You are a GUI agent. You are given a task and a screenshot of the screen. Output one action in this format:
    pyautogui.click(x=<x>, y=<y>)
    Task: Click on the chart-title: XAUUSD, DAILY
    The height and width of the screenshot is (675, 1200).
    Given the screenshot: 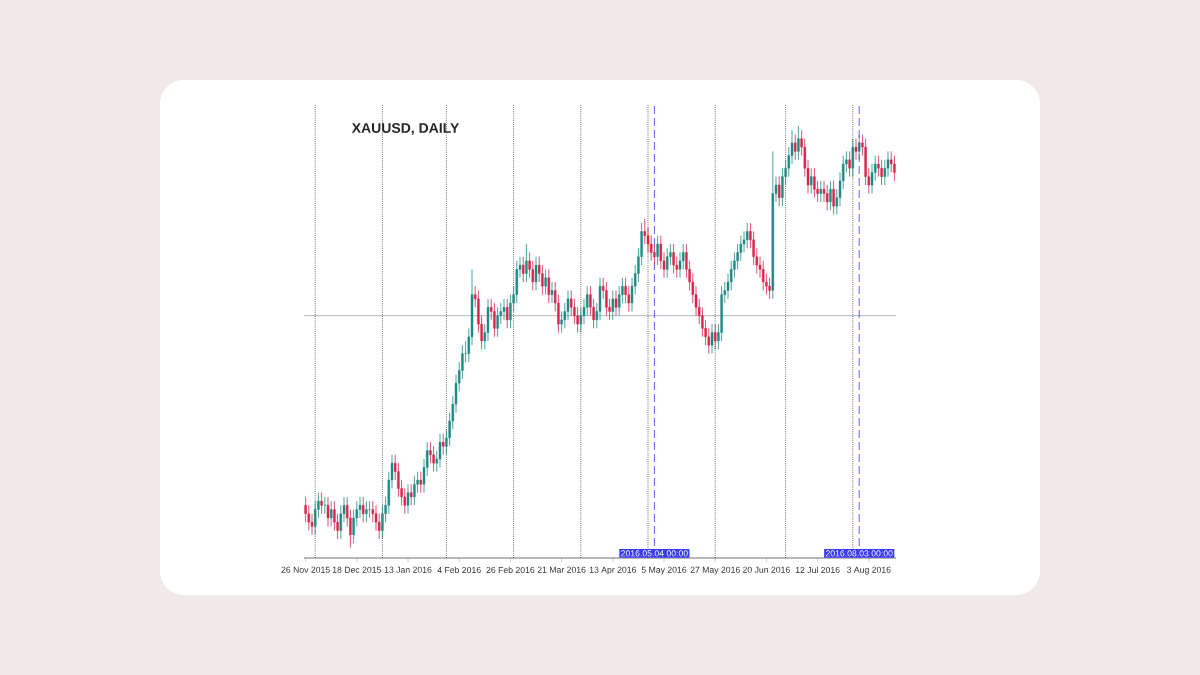 What is the action you would take?
    pyautogui.click(x=405, y=129)
    